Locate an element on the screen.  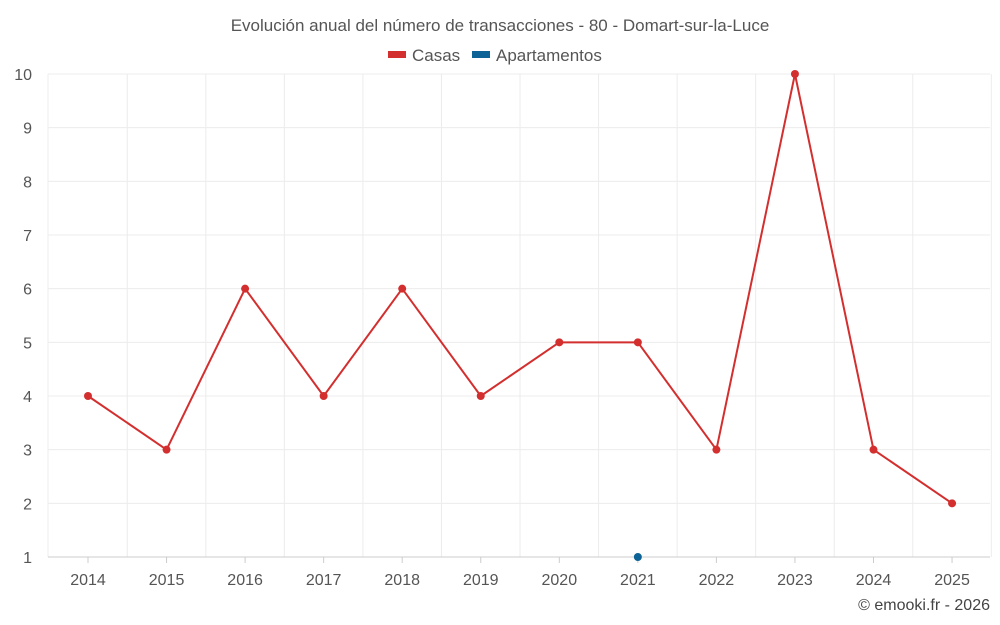
y-tick-label: 1 is located at coordinates (27, 558).